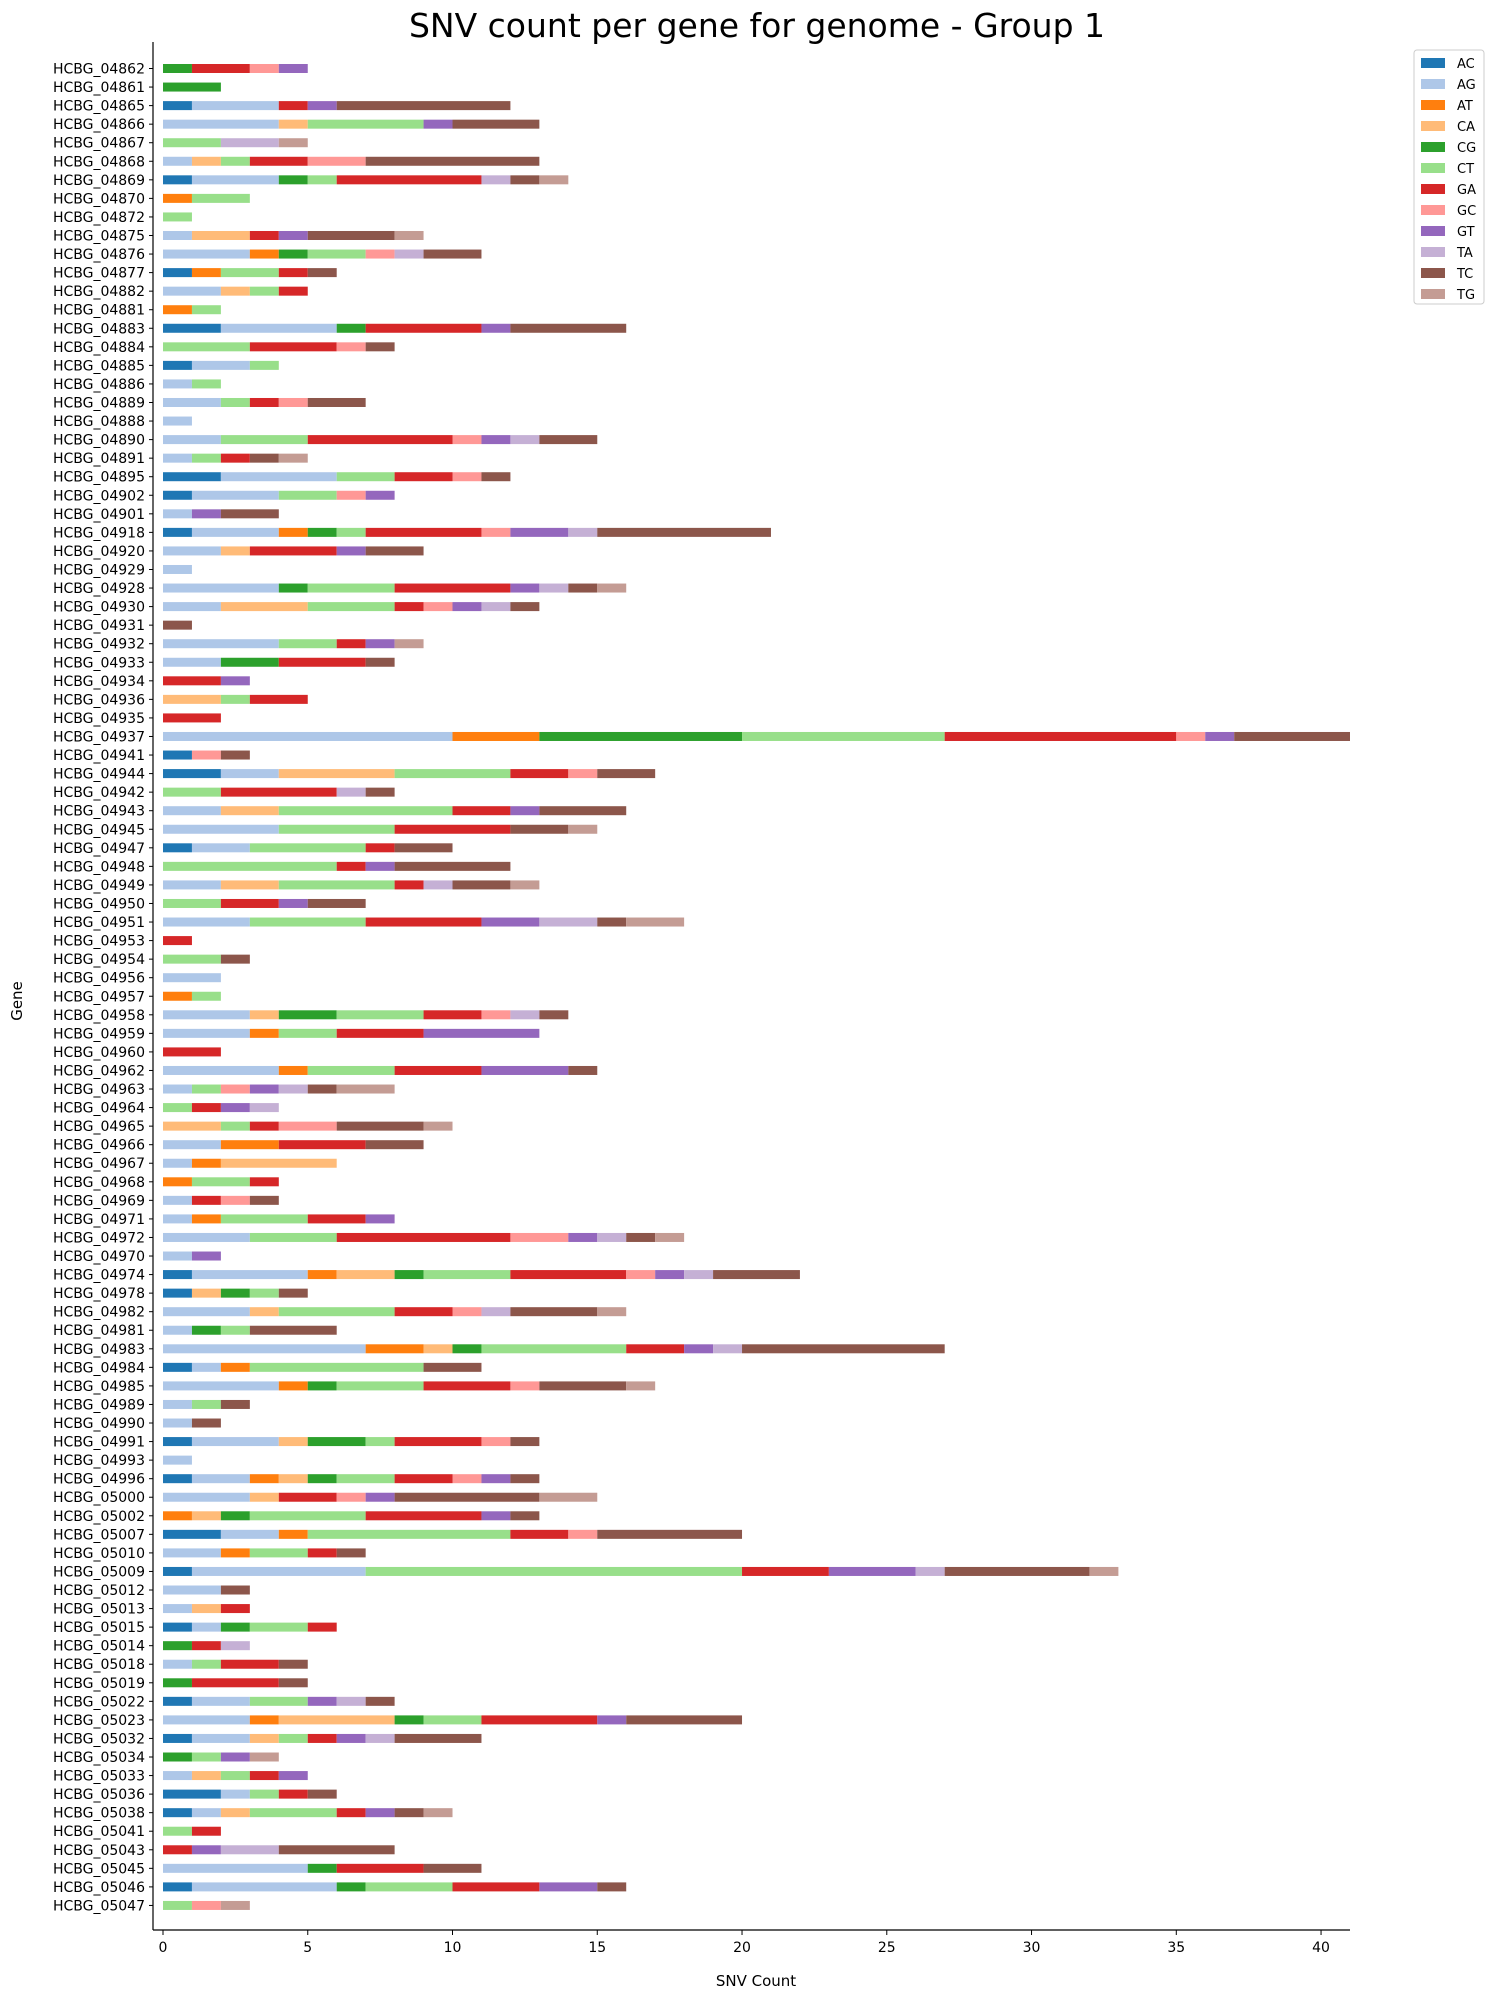 Image resolution: width=1493 pixels, height=1992 pixels. I want to click on y-tick-label: HCBG_05041, so click(99, 1832).